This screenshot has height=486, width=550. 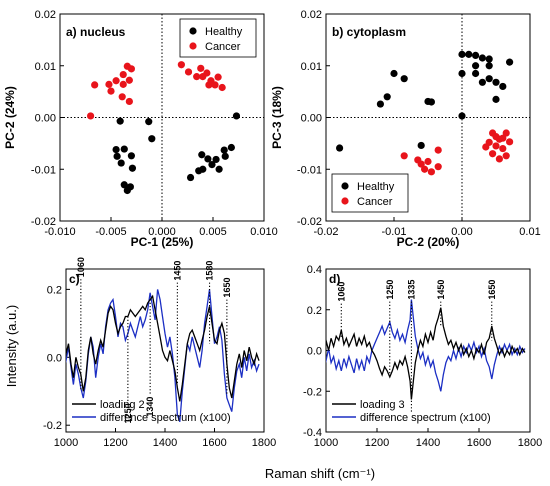 I want to click on x-tick-label: 0.01, so click(x=529, y=232).